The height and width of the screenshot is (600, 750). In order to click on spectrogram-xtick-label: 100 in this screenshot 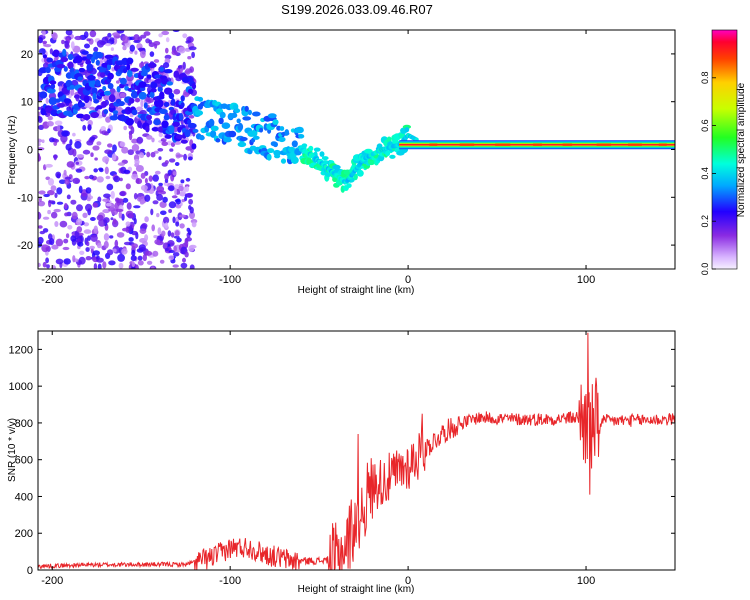, I will do `click(586, 280)`.